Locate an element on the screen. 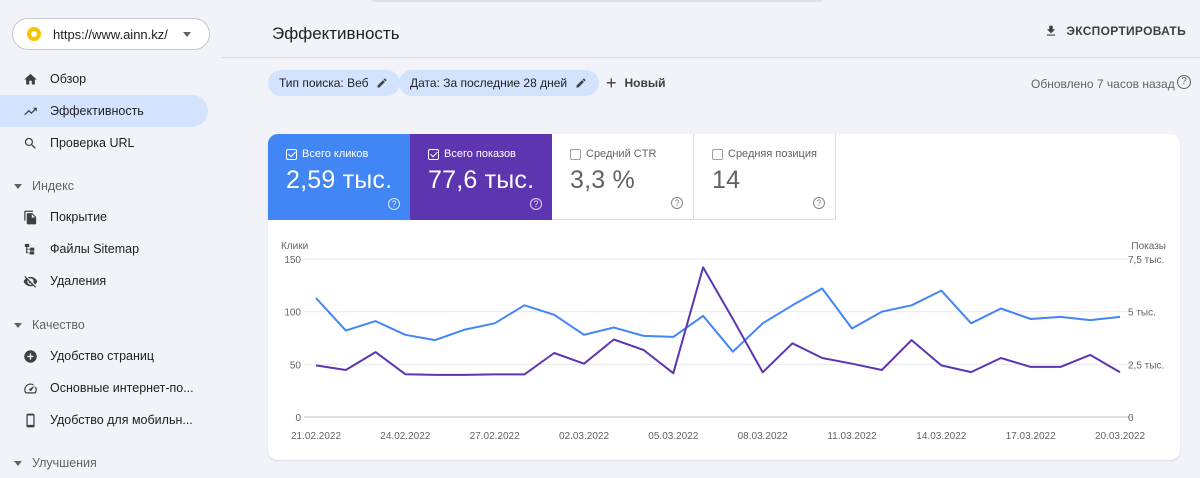 The height and width of the screenshot is (478, 1200). section-title: Индекс is located at coordinates (53, 186).